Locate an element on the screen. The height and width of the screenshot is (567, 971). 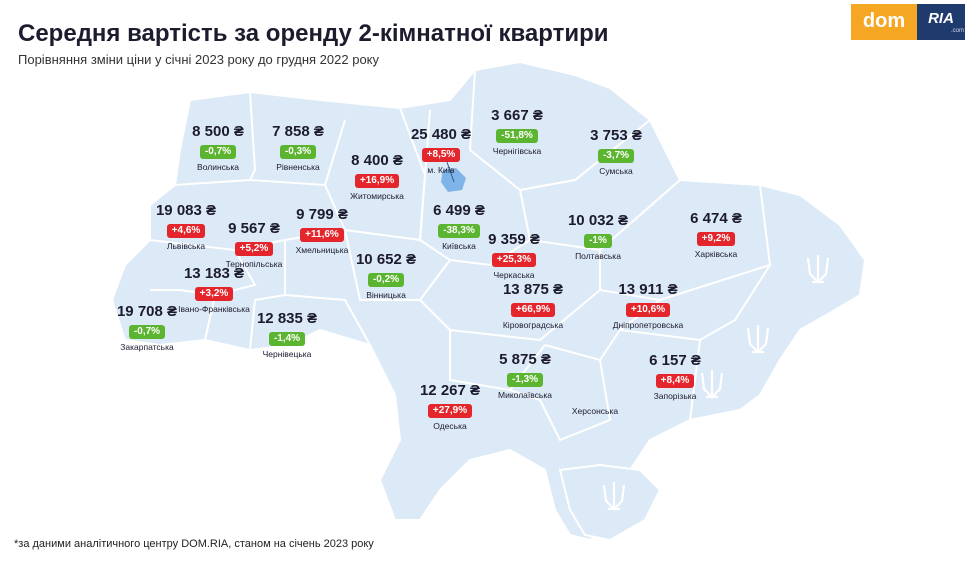
region-change-badge: -0,3% is located at coordinates (298, 152).